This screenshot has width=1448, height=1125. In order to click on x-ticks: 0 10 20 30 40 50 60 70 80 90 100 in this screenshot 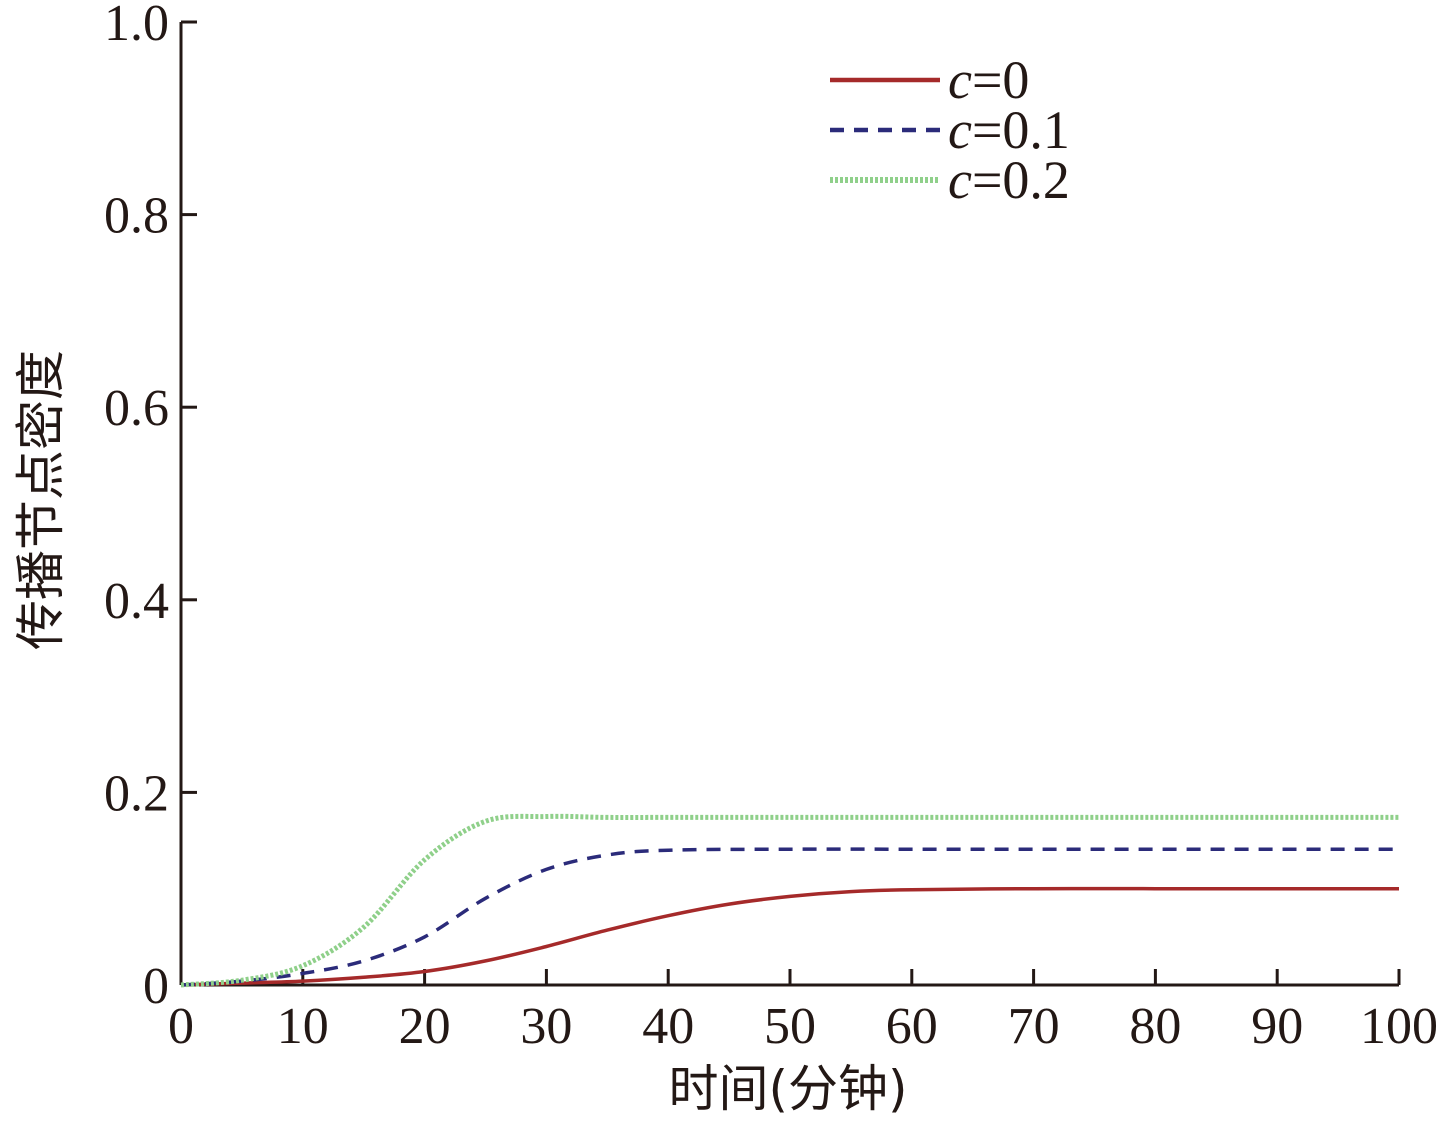, I will do `click(803, 1012)`.